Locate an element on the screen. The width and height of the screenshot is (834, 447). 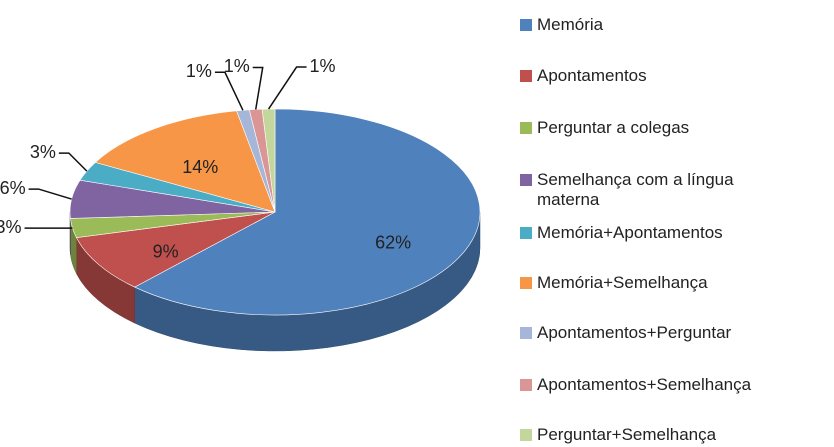
legend-label: Apontamentos is located at coordinates (592, 75).